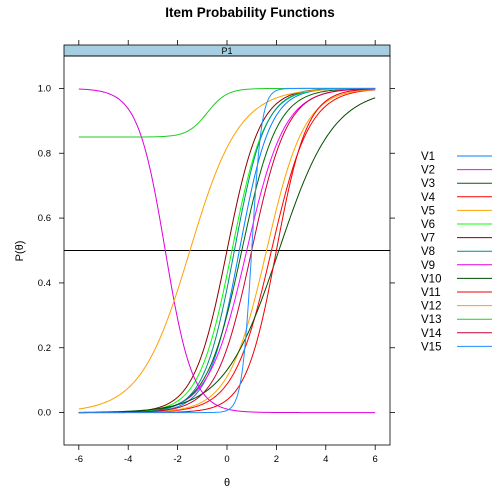  I want to click on x-tick-label: -2, so click(177, 459).